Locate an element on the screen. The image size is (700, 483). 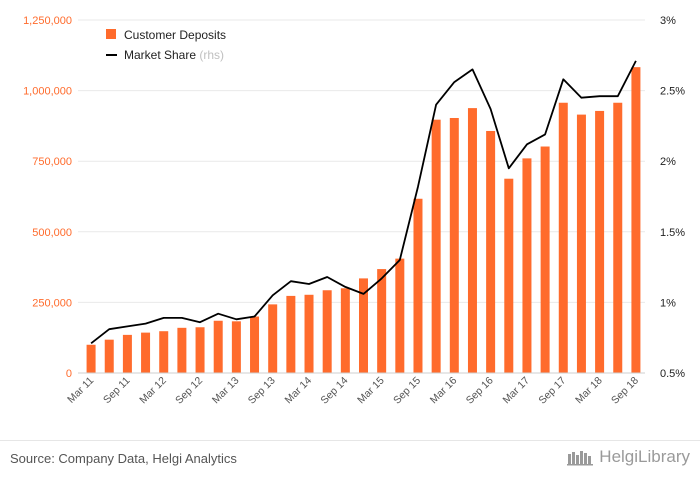
left-tick-label: 1,250,000 is located at coordinates (47, 21).